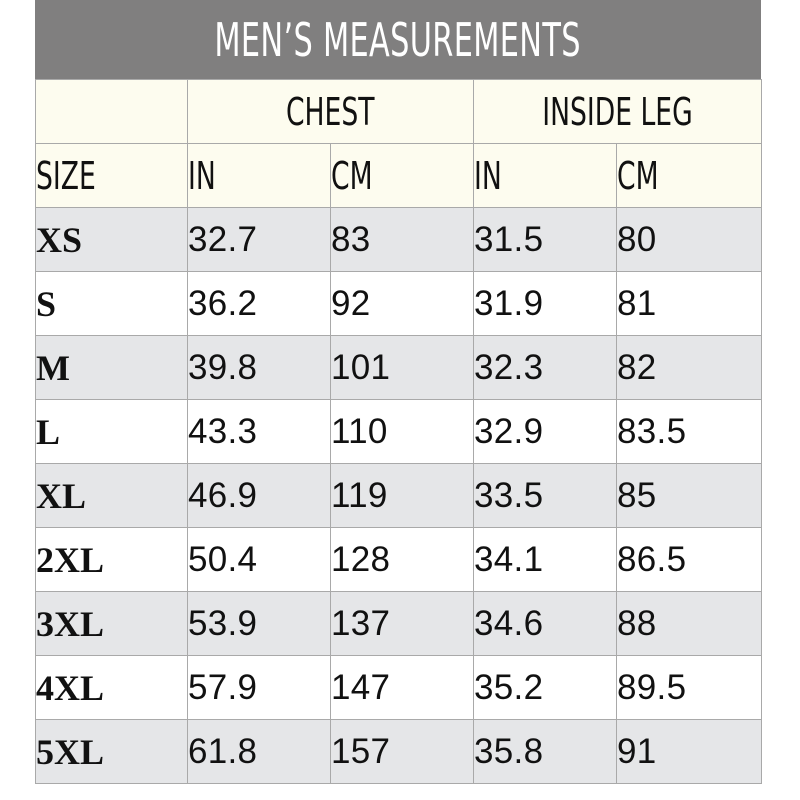 This screenshot has width=800, height=800. Describe the element at coordinates (402, 239) in the screenshot. I see `chest-cm-cell: 83` at that location.